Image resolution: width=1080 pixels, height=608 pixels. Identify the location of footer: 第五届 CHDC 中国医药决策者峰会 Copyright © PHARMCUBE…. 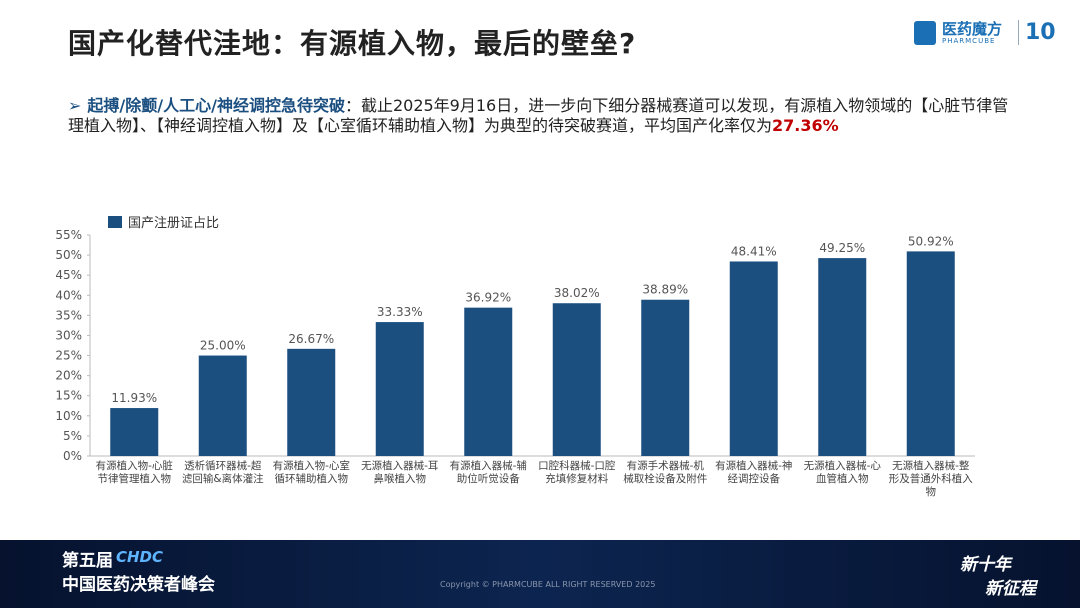
(540, 574).